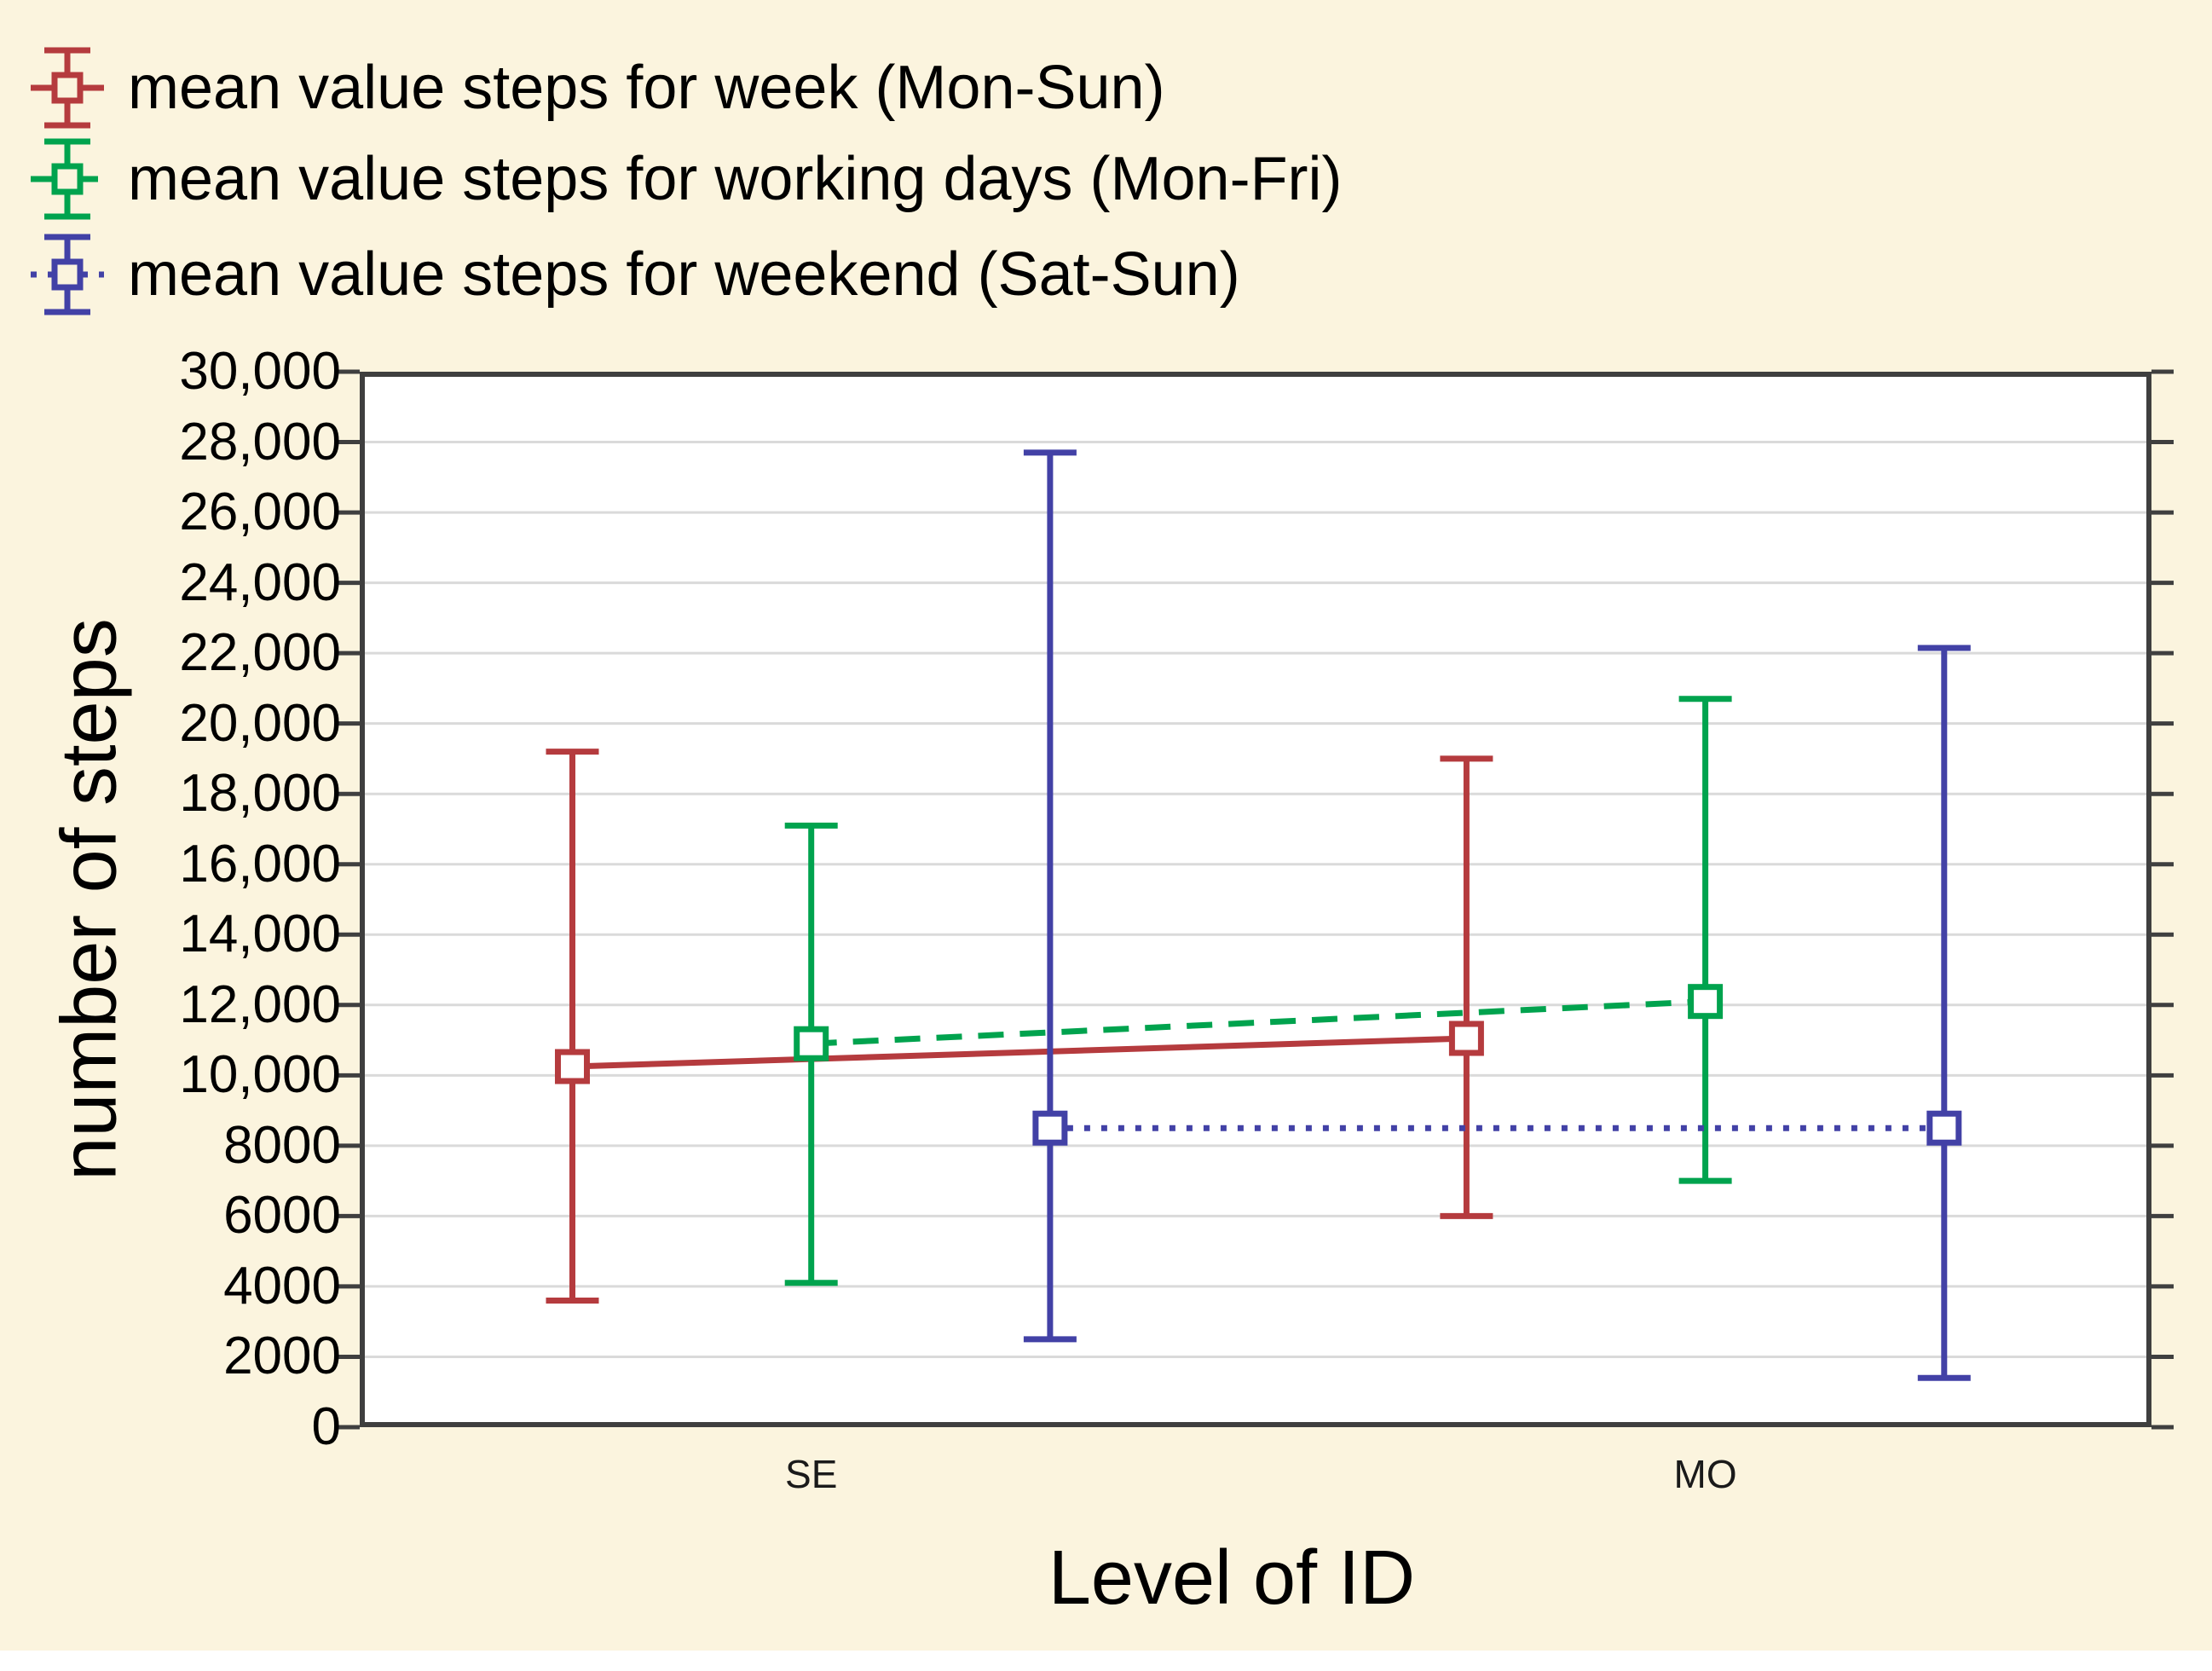 Image resolution: width=2212 pixels, height=1671 pixels. What do you see at coordinates (260, 1004) in the screenshot?
I see `y-tick-label: 12,000` at bounding box center [260, 1004].